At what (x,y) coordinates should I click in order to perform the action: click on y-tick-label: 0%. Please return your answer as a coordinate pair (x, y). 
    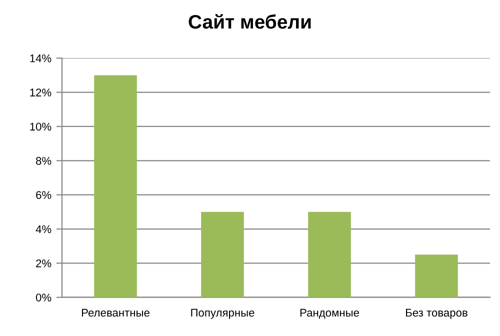
    Looking at the image, I should click on (44, 298).